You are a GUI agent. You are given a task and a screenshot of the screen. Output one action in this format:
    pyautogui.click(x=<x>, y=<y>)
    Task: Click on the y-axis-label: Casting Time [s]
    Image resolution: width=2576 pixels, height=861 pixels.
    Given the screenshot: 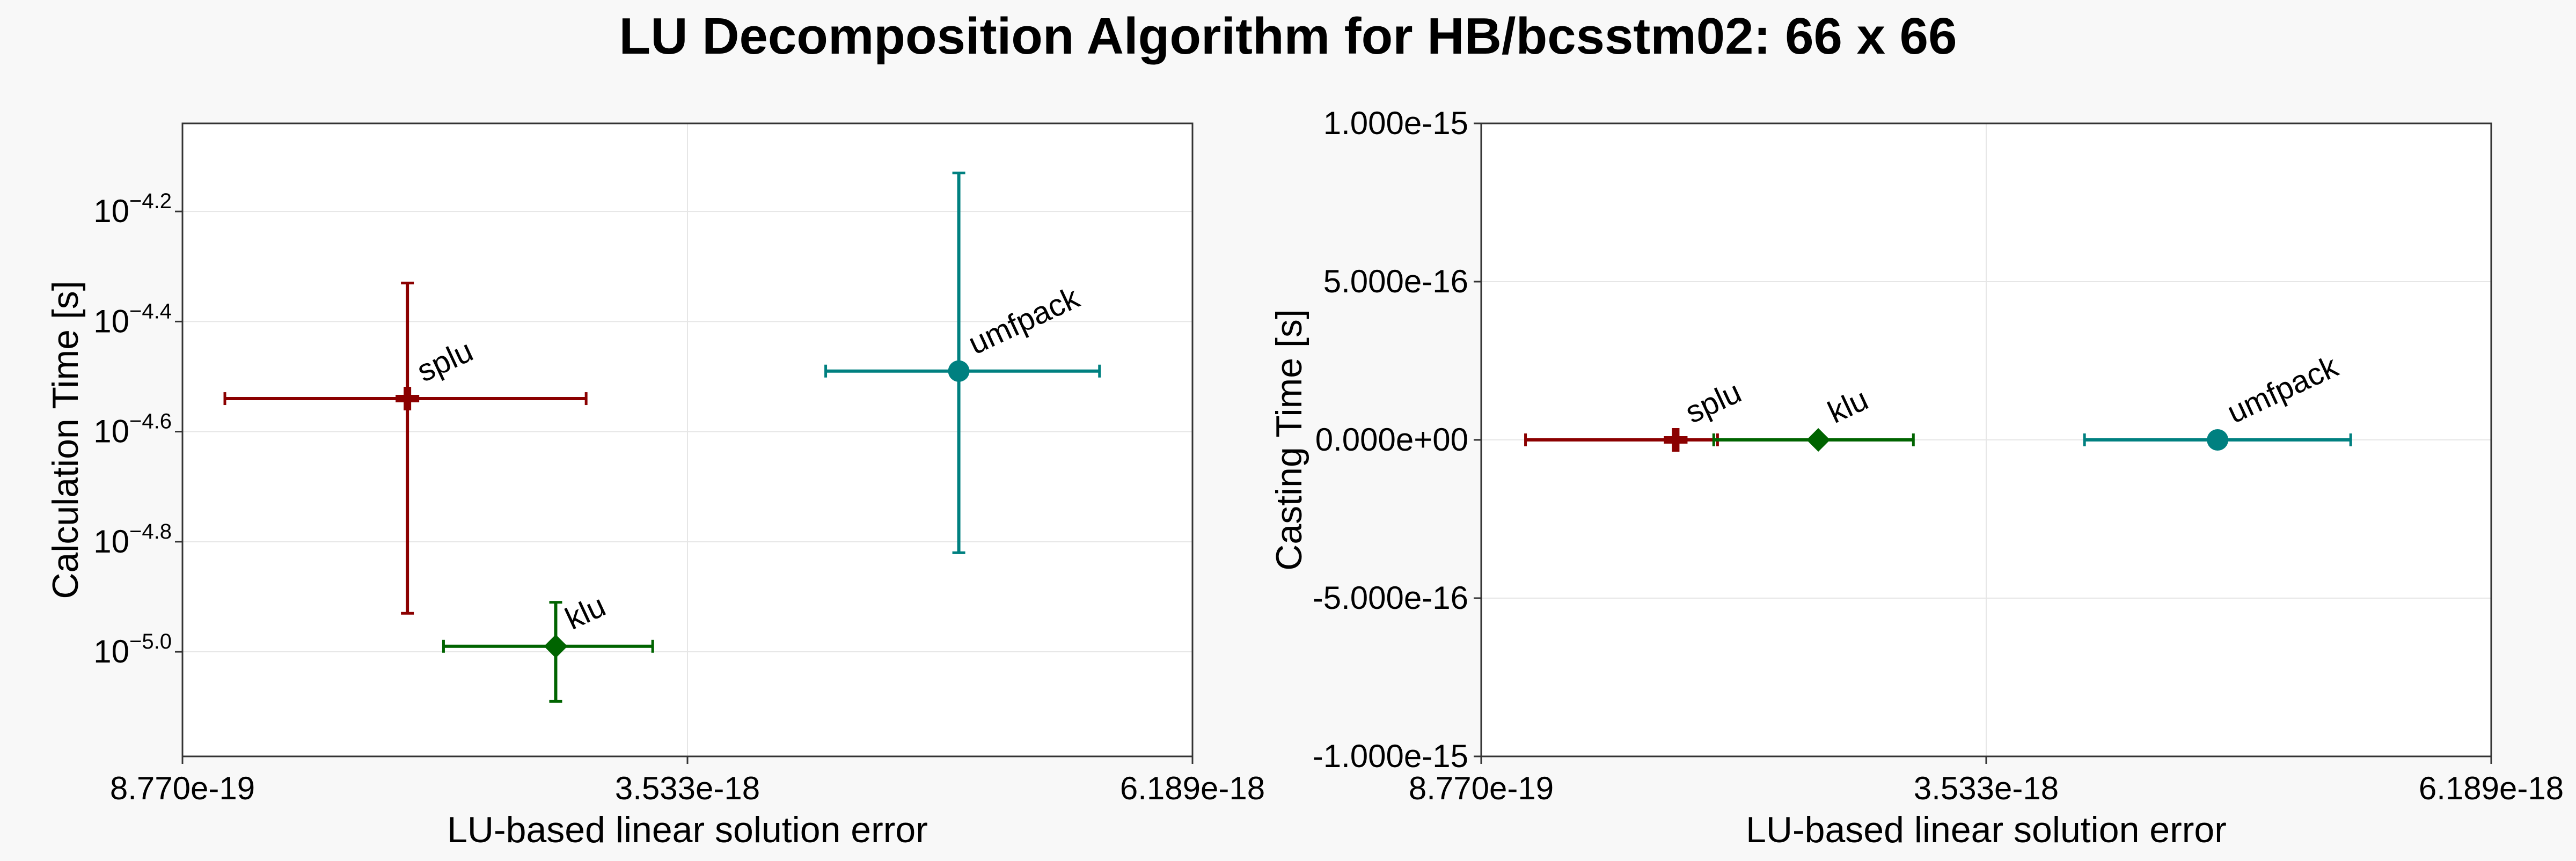 What is the action you would take?
    pyautogui.click(x=1289, y=440)
    